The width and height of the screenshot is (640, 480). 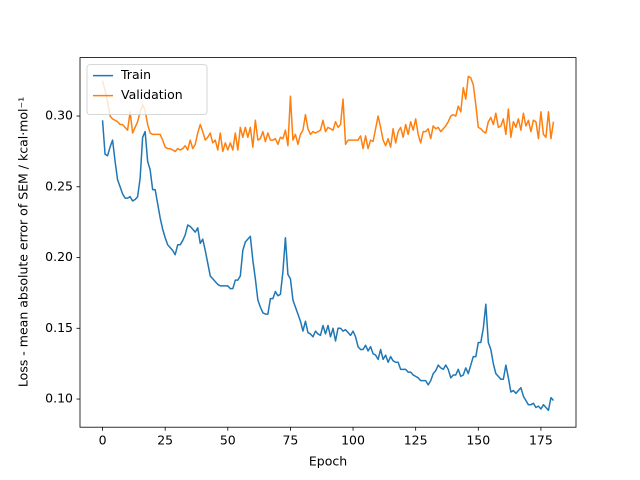 I want to click on y-tick-label: 0.25, so click(x=59, y=185).